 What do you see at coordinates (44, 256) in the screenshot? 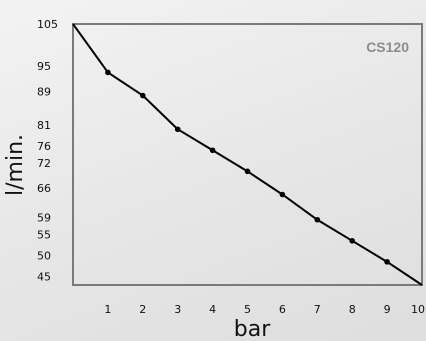
I see `y-tick-label: 50` at bounding box center [44, 256].